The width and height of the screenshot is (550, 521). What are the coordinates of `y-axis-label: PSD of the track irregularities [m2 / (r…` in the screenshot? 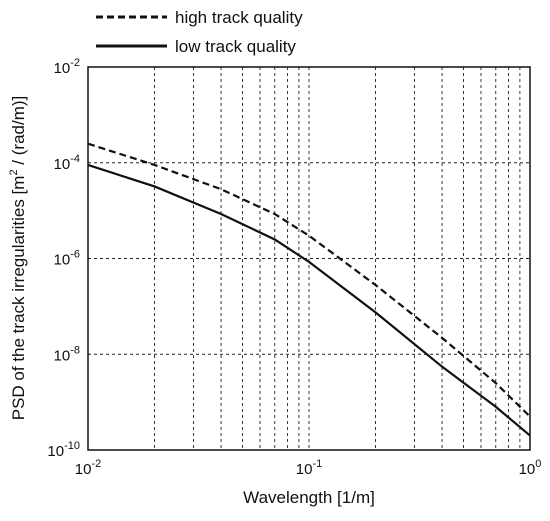 It's located at (18, 258).